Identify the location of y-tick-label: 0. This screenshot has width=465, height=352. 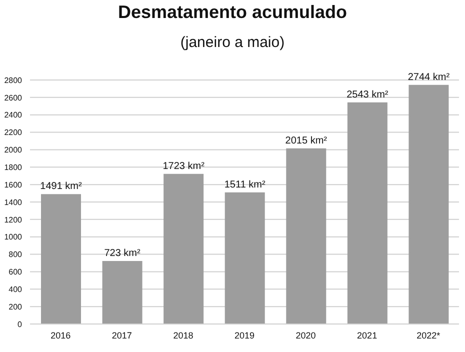
(20, 324).